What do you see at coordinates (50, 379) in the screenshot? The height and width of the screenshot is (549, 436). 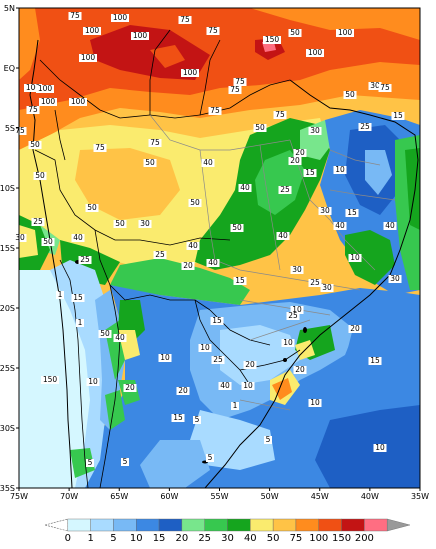 I see `contour-label: 150` at bounding box center [50, 379].